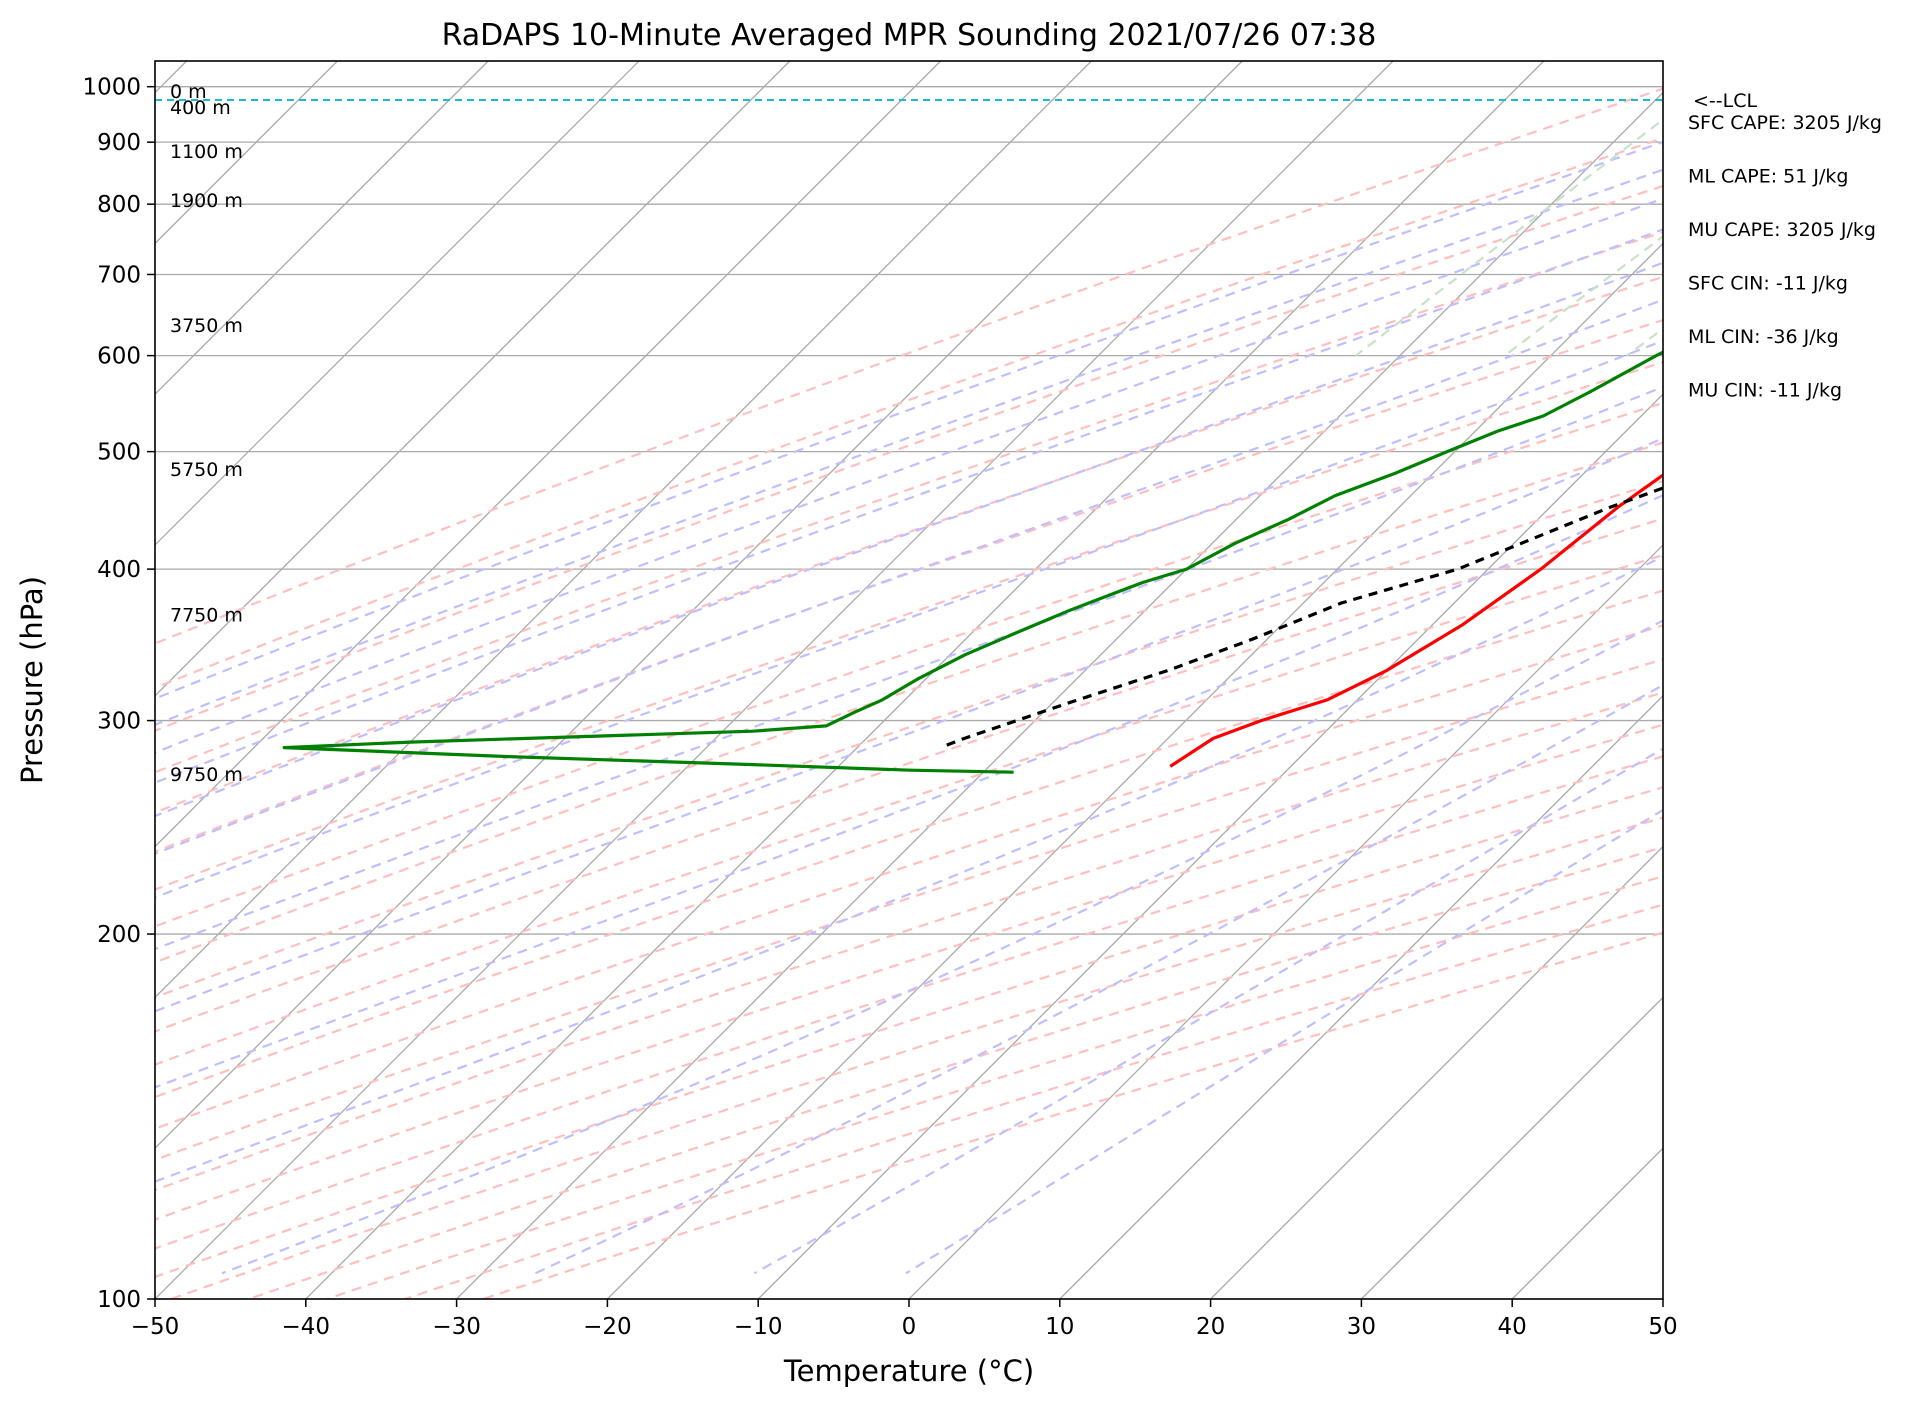 The height and width of the screenshot is (1406, 1925). I want to click on x-axis: −50 −40 −30 −20 −10 0 10 20 30 40 50, so click(904, 1319).